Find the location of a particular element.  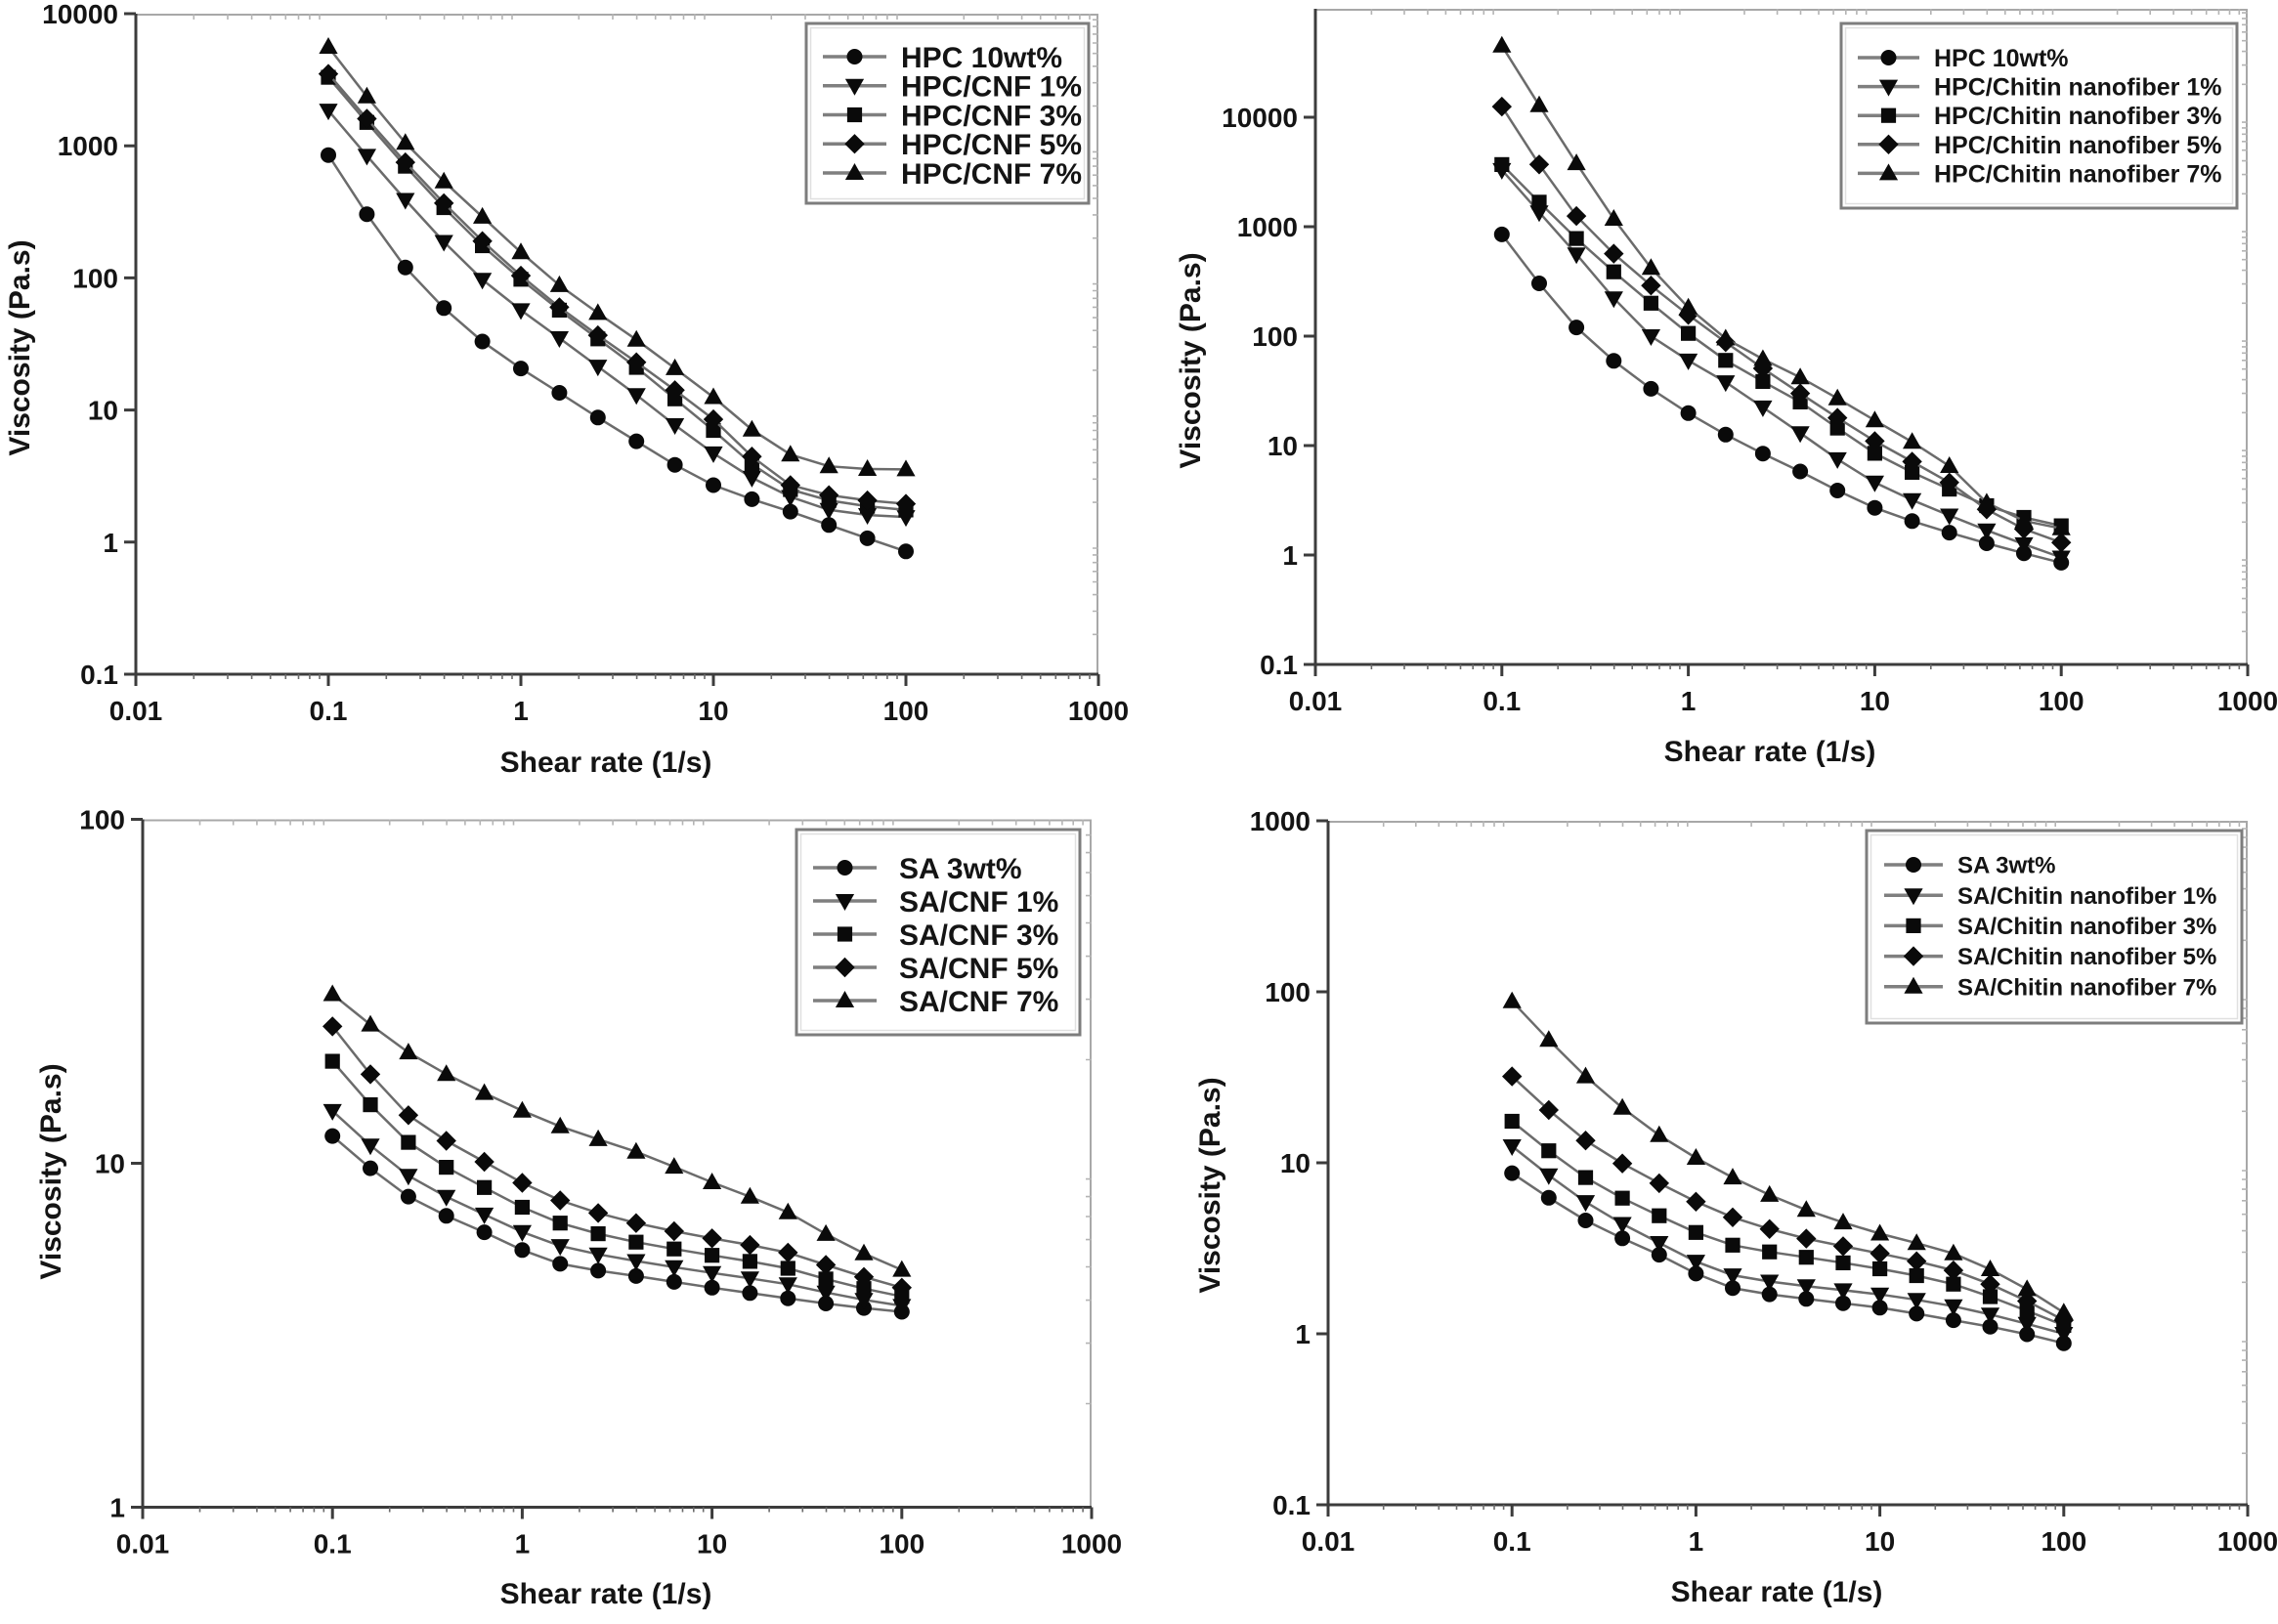

svg-text: HPC/CNF 1% is located at coordinates (991, 88).